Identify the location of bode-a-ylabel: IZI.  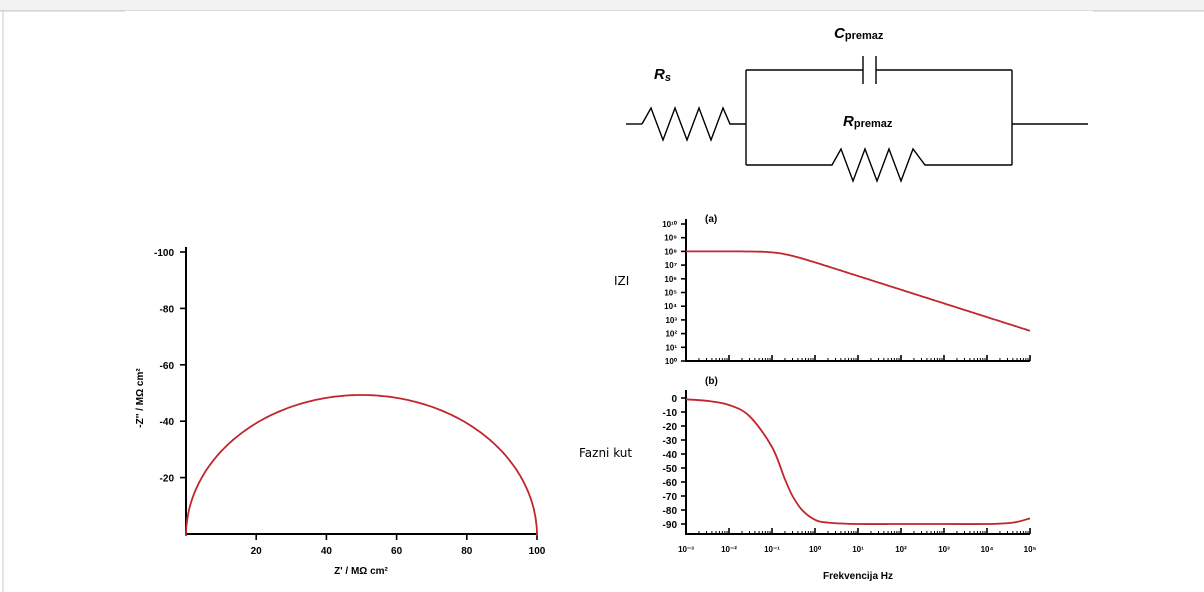
(621, 281).